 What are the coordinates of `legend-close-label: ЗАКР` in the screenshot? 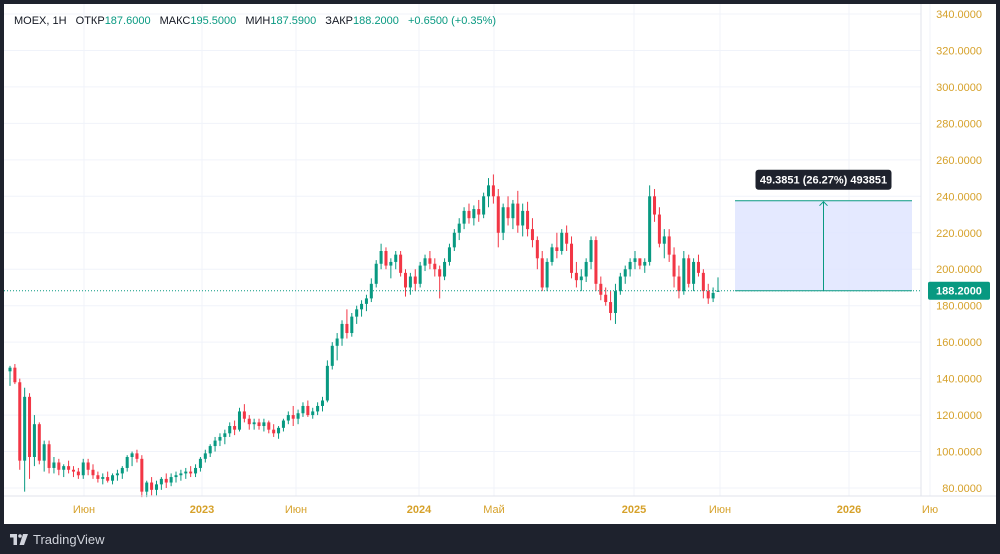 It's located at (339, 21).